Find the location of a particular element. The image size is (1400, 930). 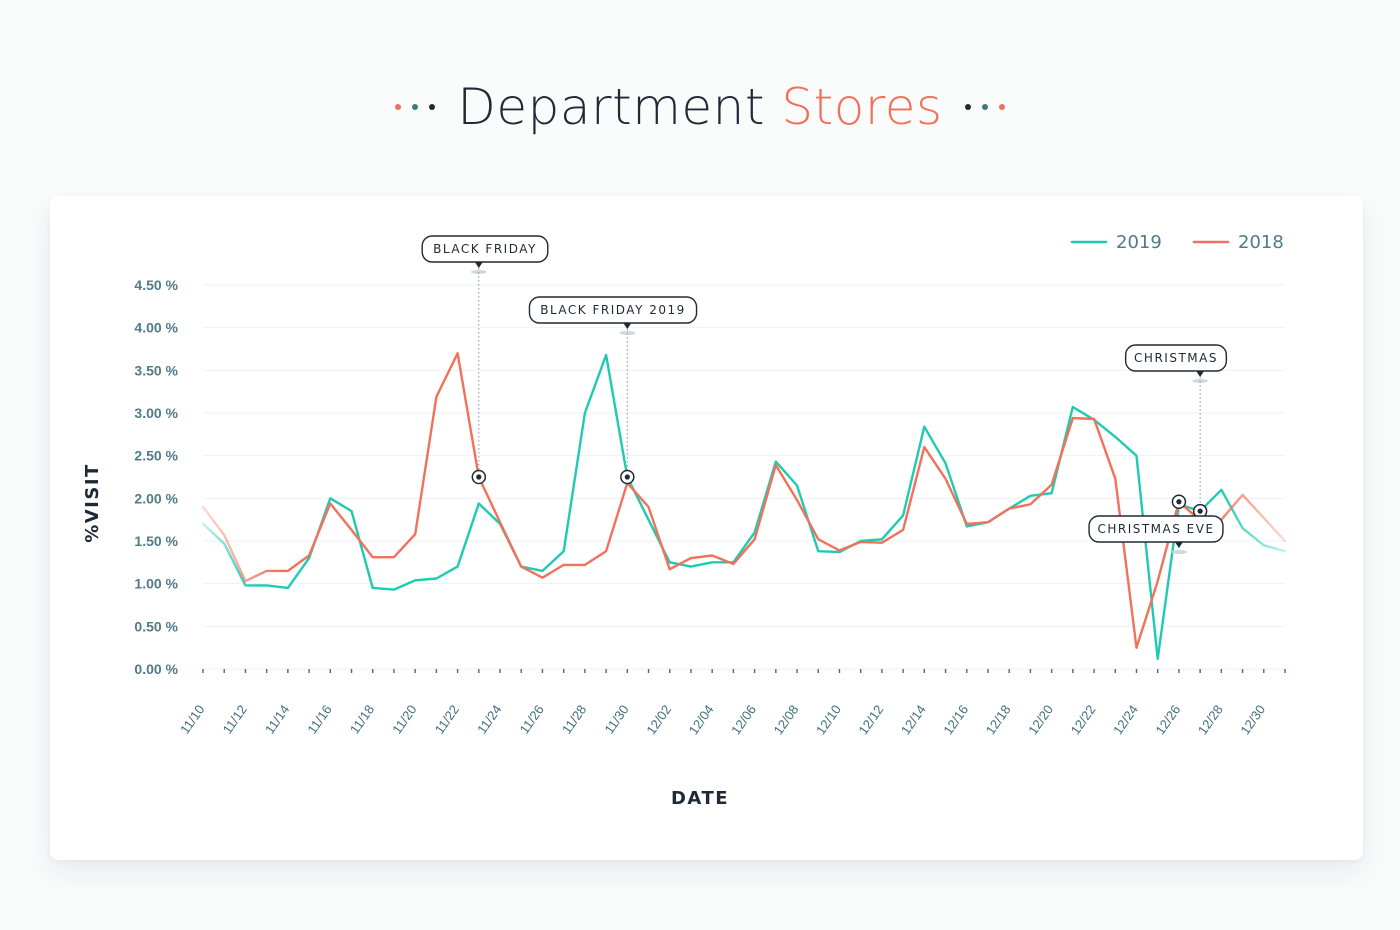

y-tick-label: 4.00 % is located at coordinates (156, 328).